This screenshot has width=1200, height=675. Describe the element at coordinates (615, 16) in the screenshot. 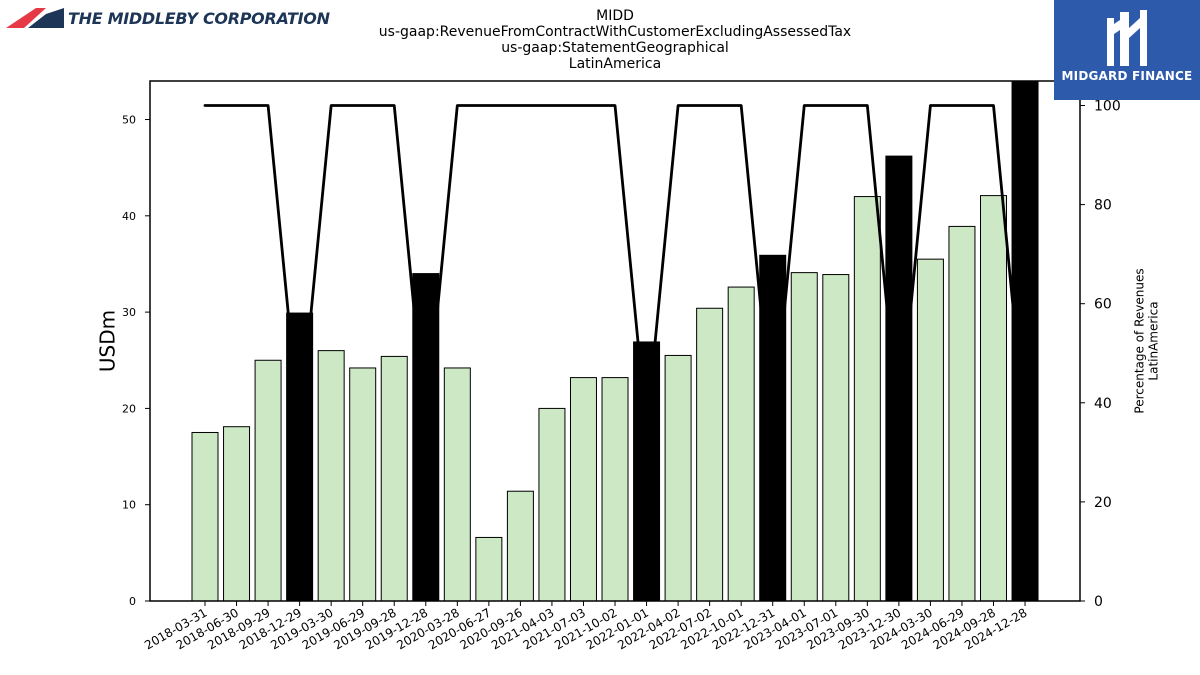

I see `chart-title-ticker: MIDD` at that location.